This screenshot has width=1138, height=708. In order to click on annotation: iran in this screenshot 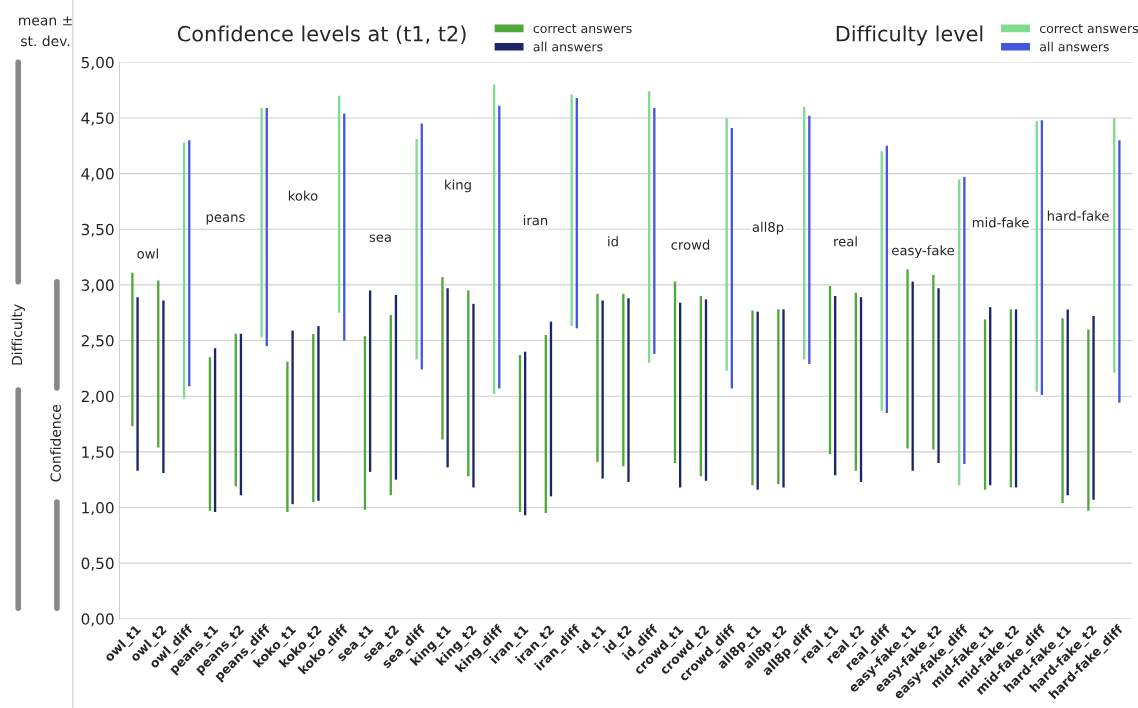, I will do `click(535, 220)`.